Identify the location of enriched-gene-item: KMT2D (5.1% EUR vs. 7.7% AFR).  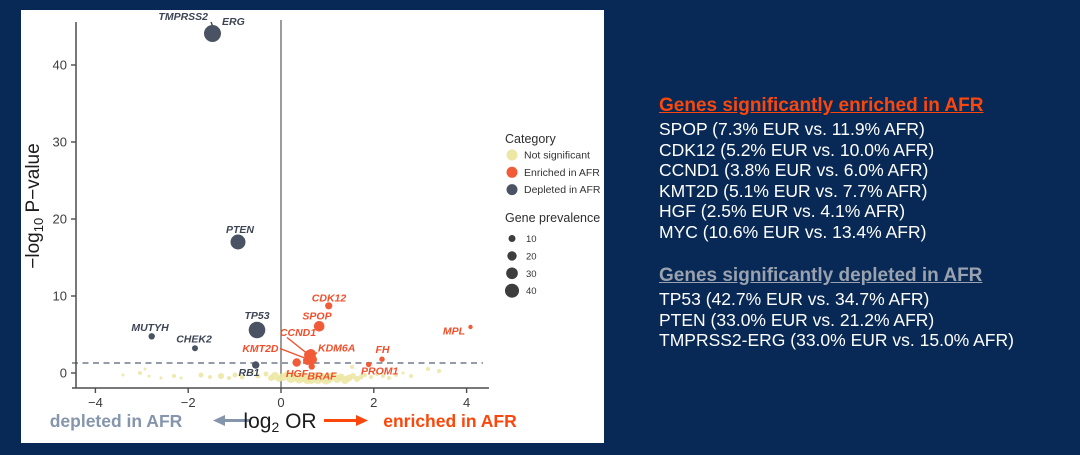
(793, 190).